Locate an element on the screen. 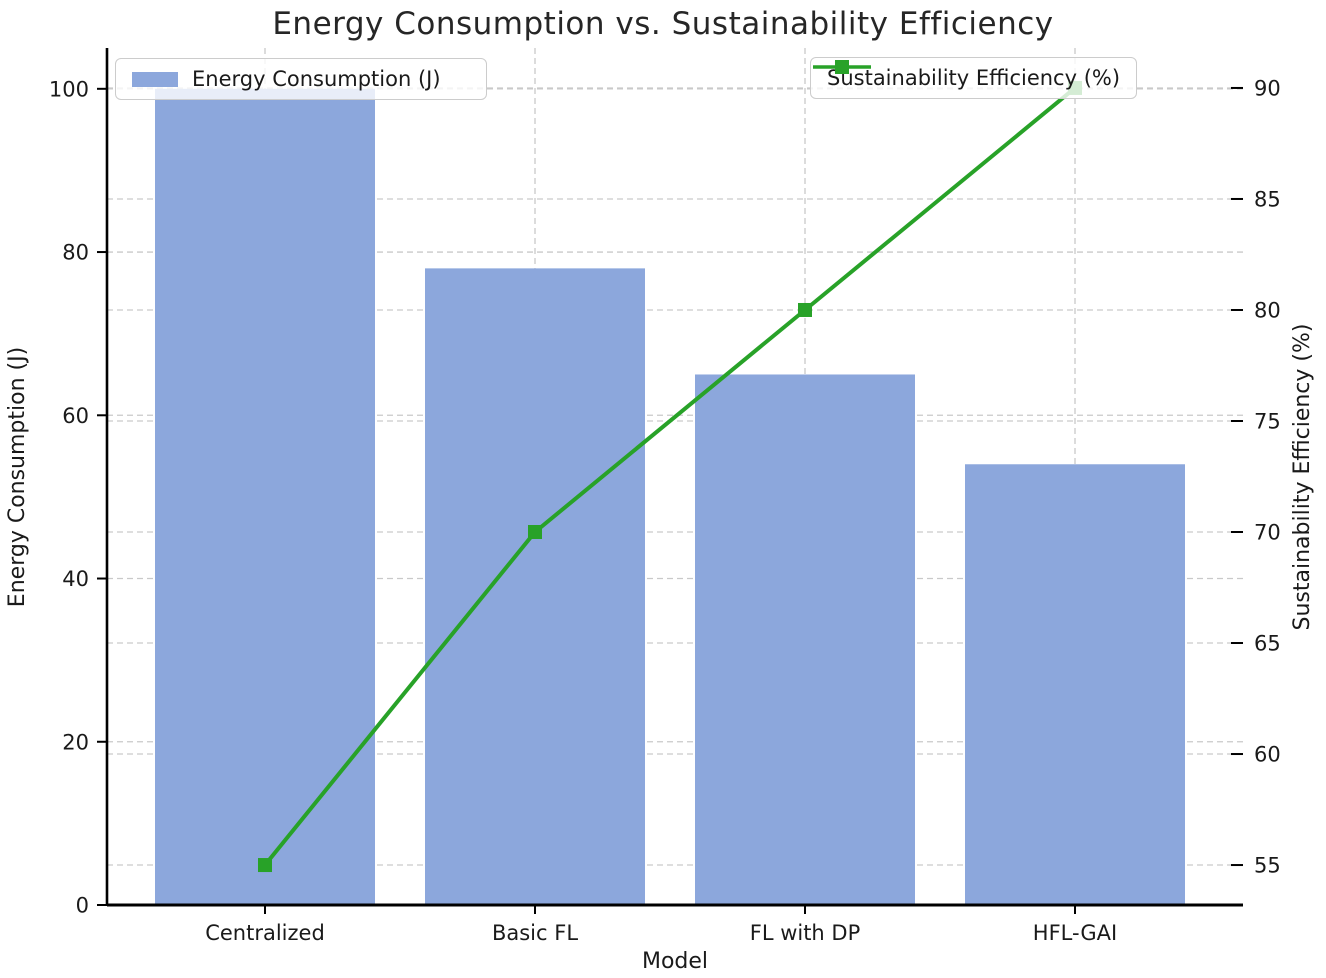 This screenshot has width=1326, height=978. left-tick-label-60: 60 is located at coordinates (75, 416).